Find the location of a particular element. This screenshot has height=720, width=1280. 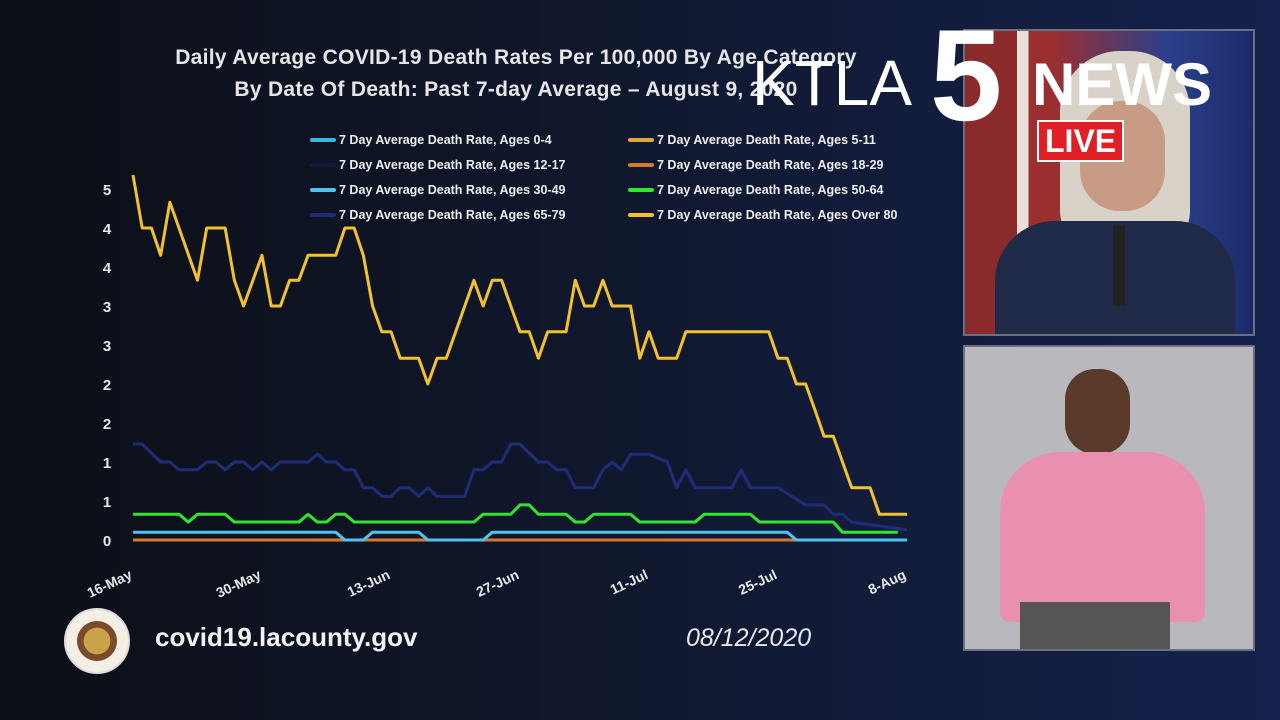

legend-label: 7 Day Average Death Rate, Ages 65-79 is located at coordinates (452, 215).